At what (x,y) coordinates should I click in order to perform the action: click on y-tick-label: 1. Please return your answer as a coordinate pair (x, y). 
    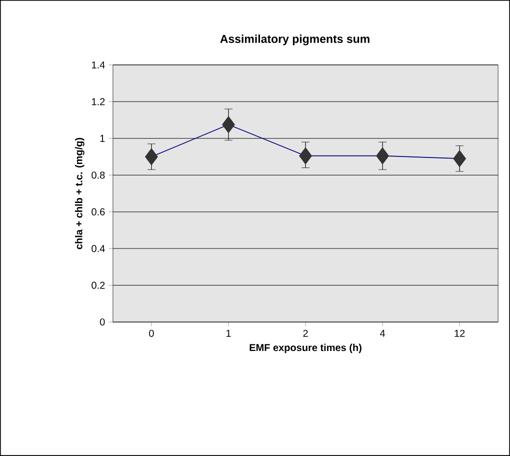
    Looking at the image, I should click on (102, 138).